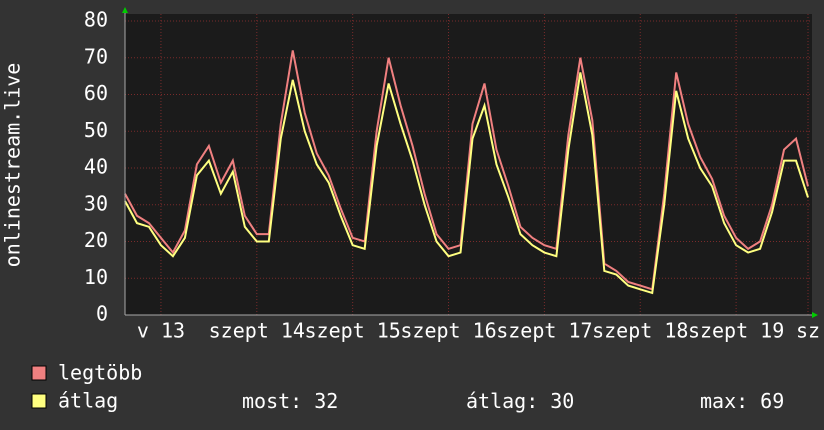  What do you see at coordinates (102, 314) in the screenshot?
I see `y-tick-label: 0` at bounding box center [102, 314].